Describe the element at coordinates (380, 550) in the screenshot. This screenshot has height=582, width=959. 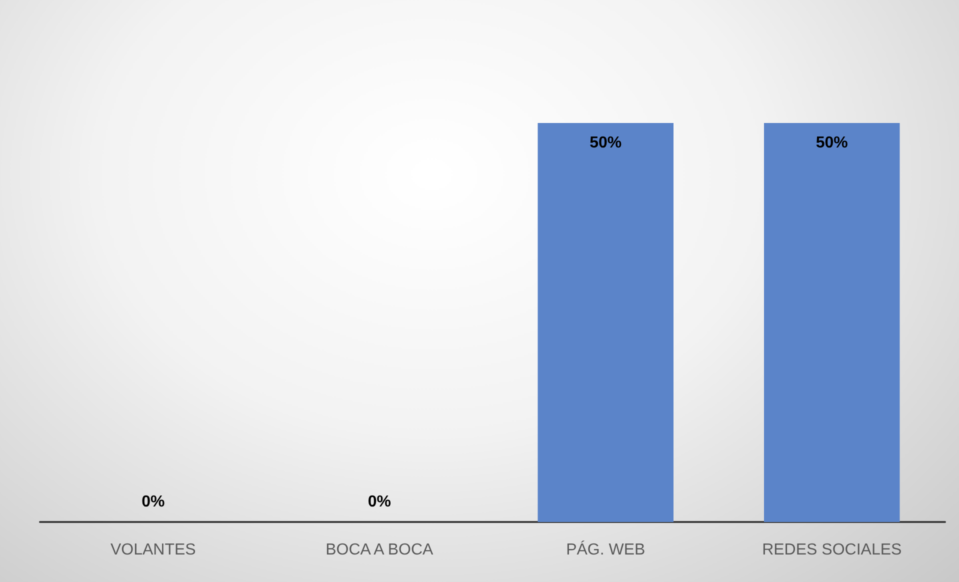
I see `x-tick-label: BOCA A BOCA` at that location.